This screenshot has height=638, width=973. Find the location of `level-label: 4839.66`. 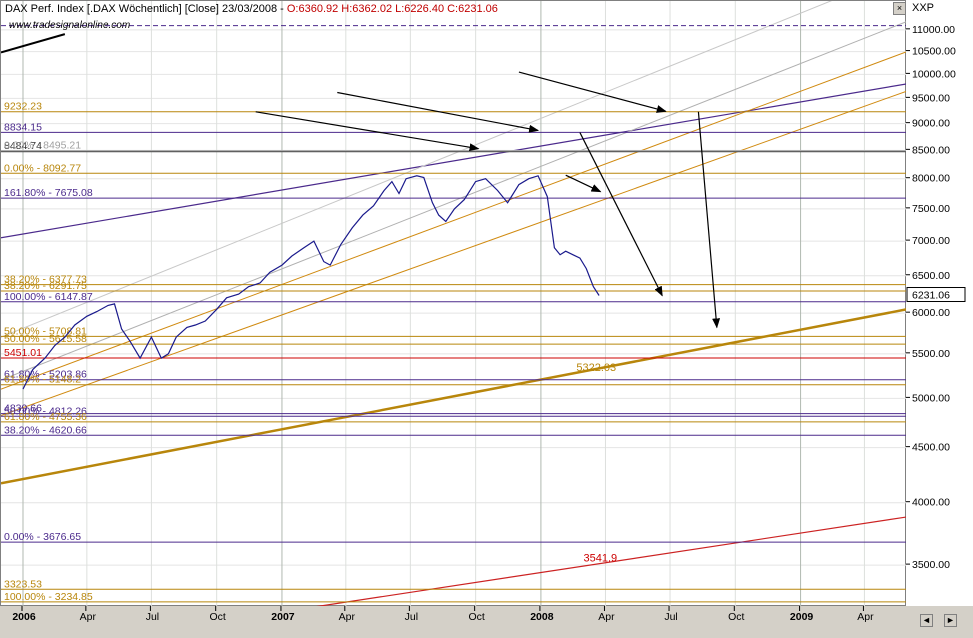

level-label: 4839.66 is located at coordinates (23, 409).